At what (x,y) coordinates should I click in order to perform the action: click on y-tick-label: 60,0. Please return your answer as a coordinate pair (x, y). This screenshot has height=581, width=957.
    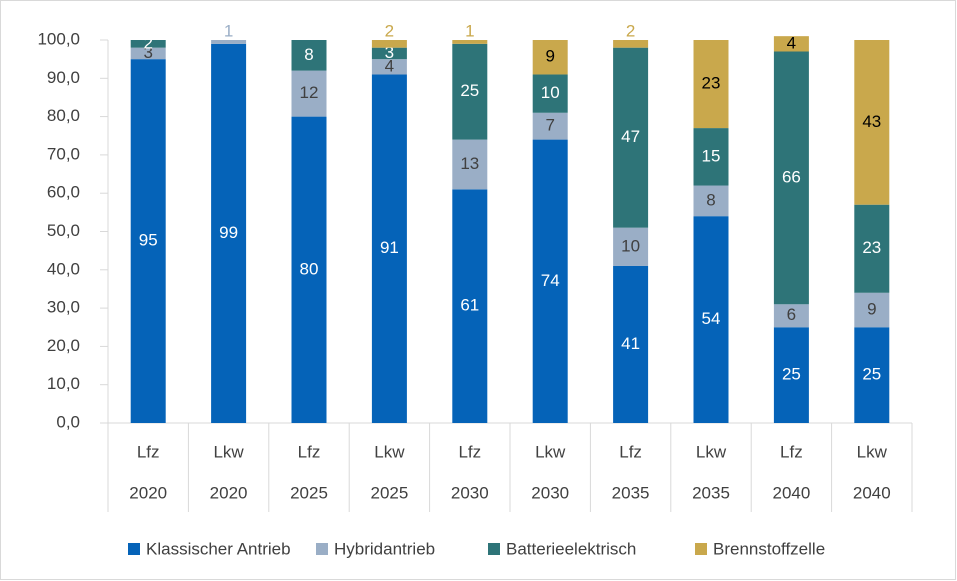
    Looking at the image, I should click on (63, 192).